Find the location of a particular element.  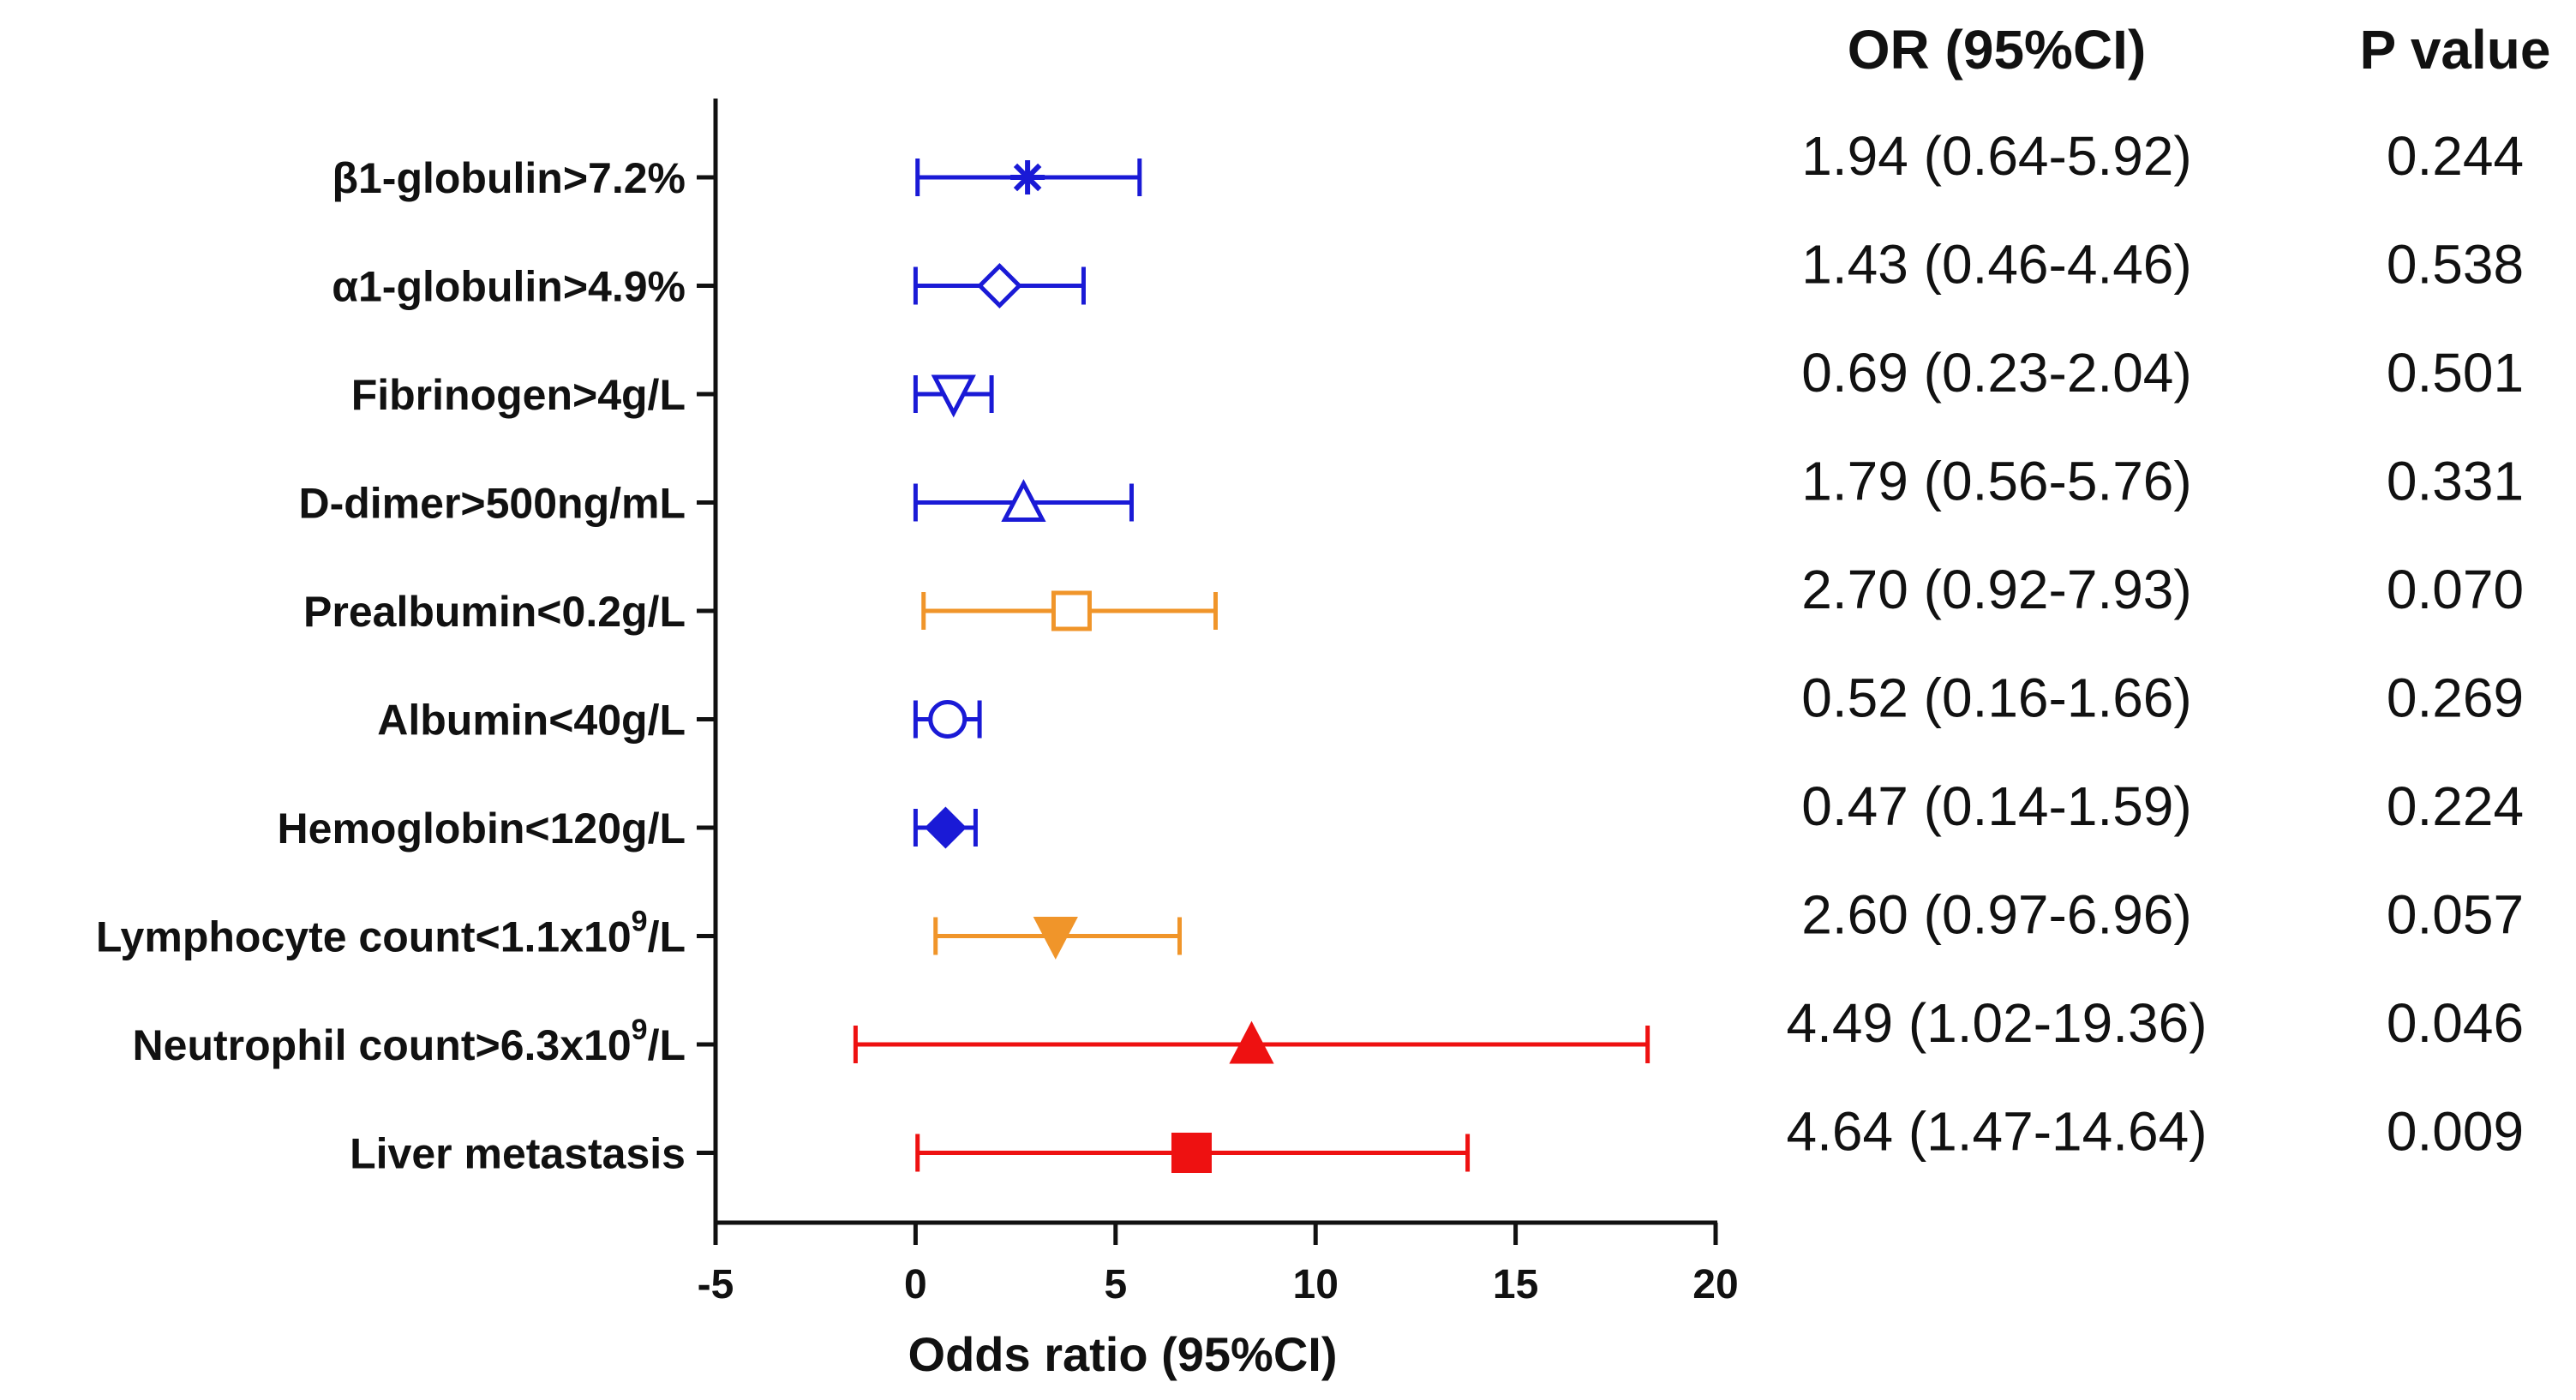

row-label-text: Liver metastasis is located at coordinates (518, 1154).